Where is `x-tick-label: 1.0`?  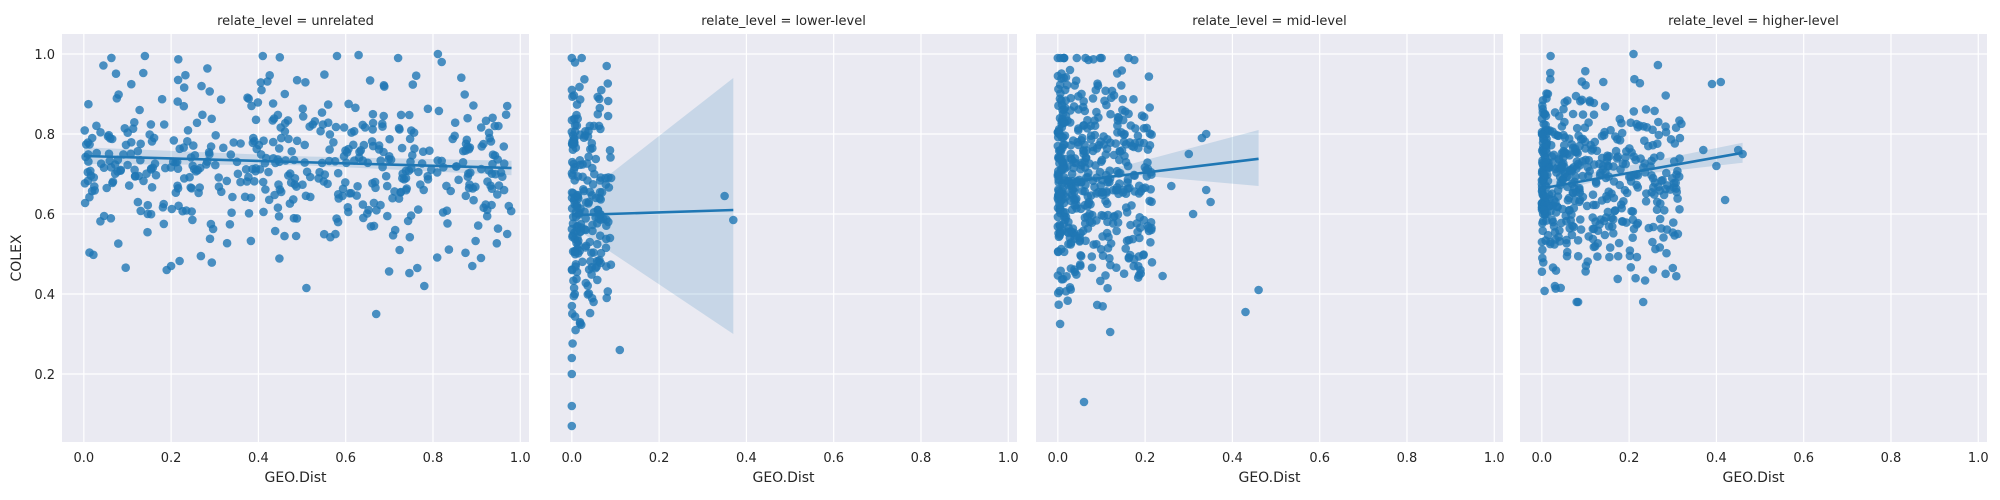
x-tick-label: 1.0 is located at coordinates (1978, 458).